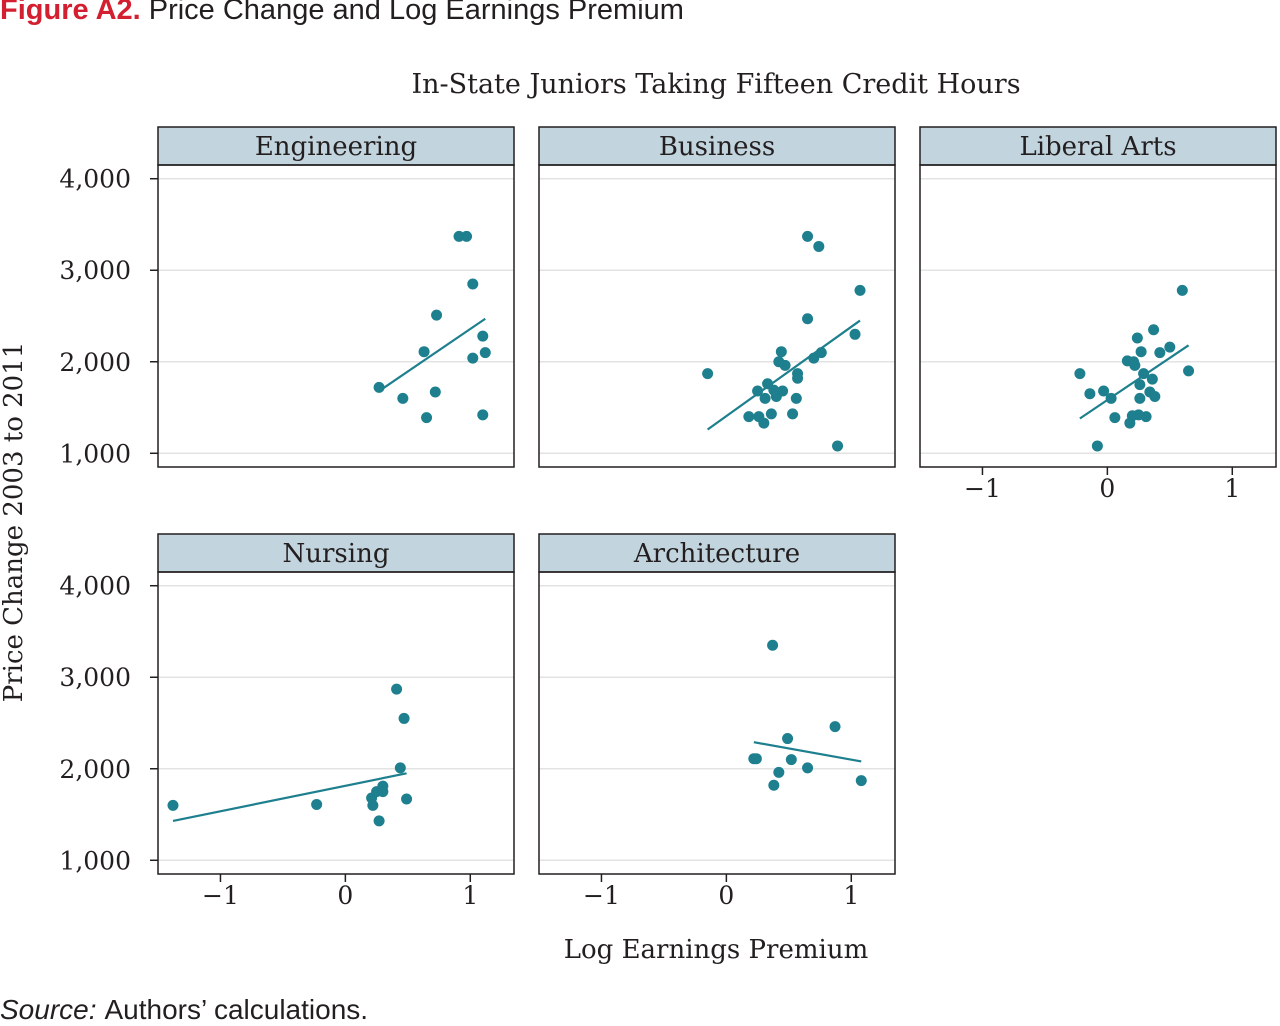  What do you see at coordinates (716, 950) in the screenshot?
I see `x-axis-title: Log Earnings Premium` at bounding box center [716, 950].